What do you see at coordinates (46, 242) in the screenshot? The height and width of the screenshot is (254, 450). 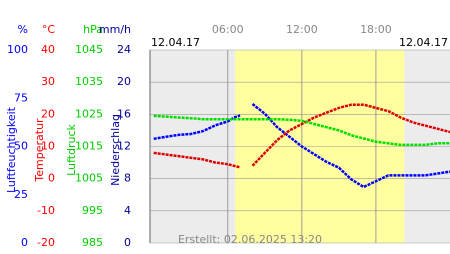 I see `y-tick-label: -20` at bounding box center [46, 242].